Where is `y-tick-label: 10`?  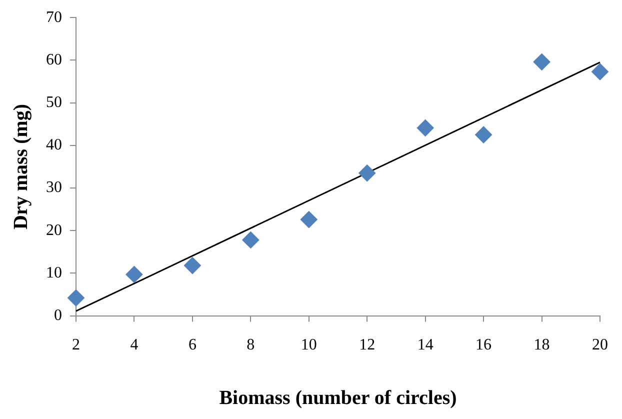 y-tick-label: 10 is located at coordinates (54, 273).